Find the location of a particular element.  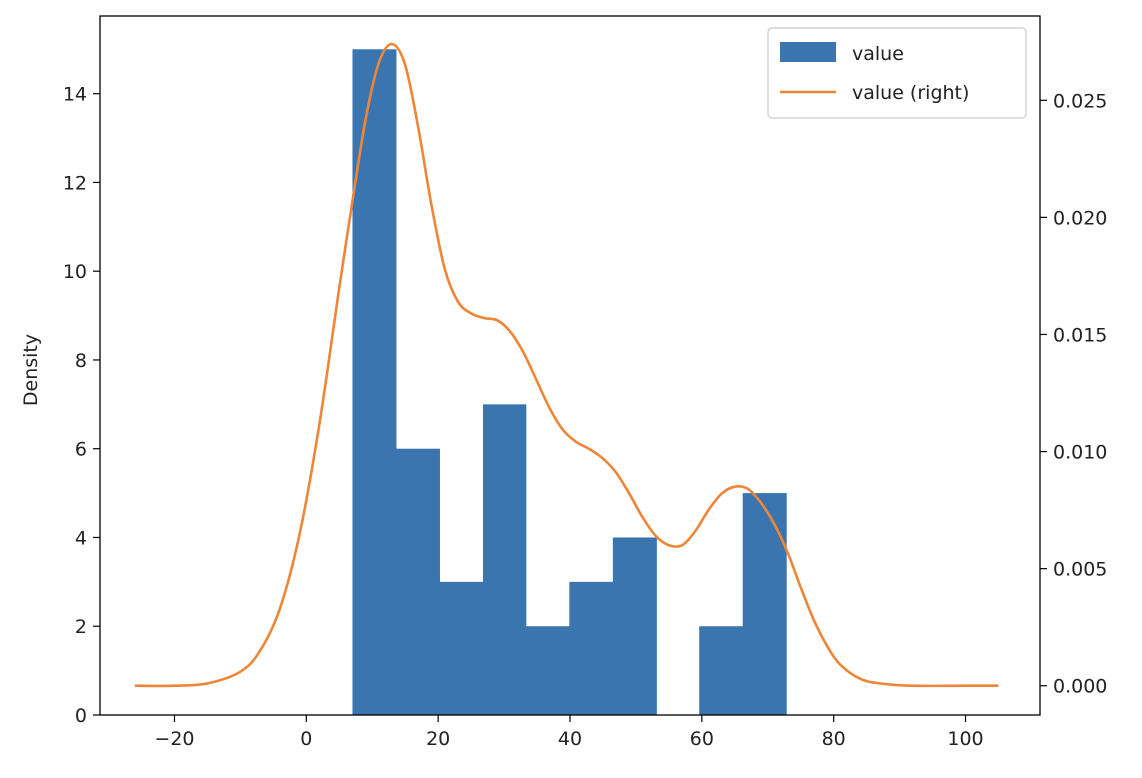

x-tick-label: 80 is located at coordinates (834, 739).